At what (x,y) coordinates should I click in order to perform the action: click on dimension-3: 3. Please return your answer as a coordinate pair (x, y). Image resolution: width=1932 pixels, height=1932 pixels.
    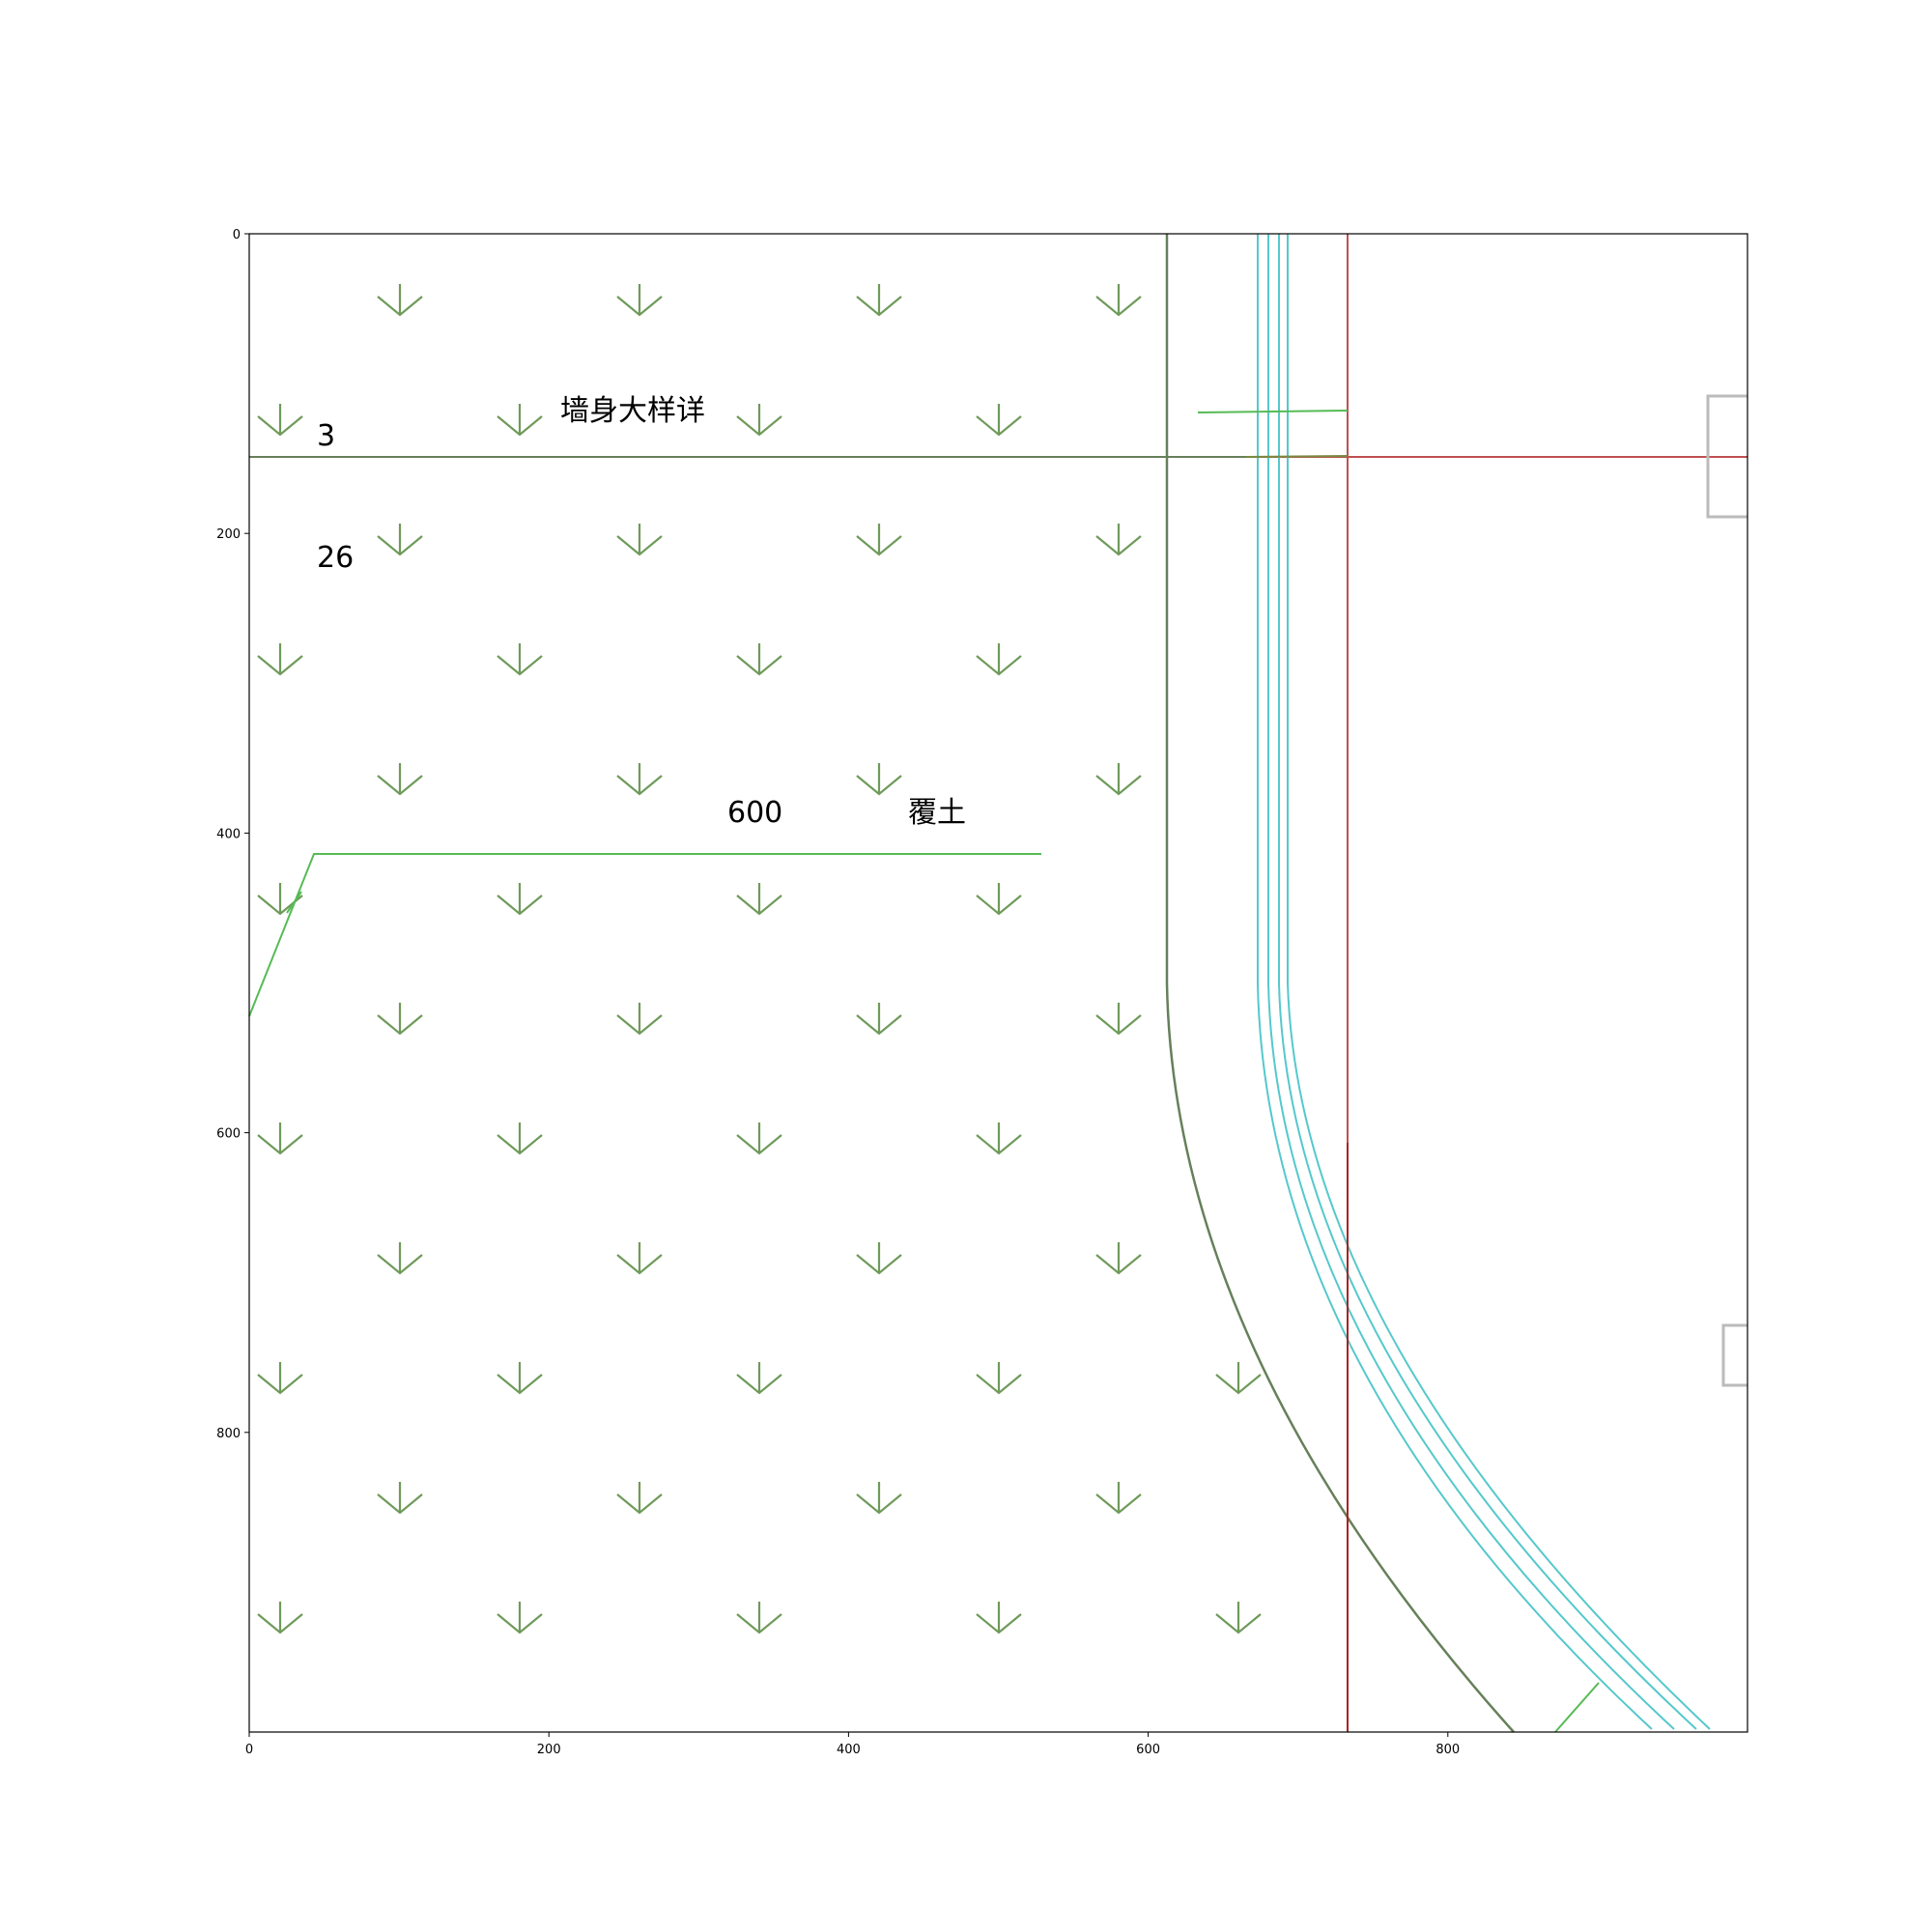
    Looking at the image, I should click on (326, 436).